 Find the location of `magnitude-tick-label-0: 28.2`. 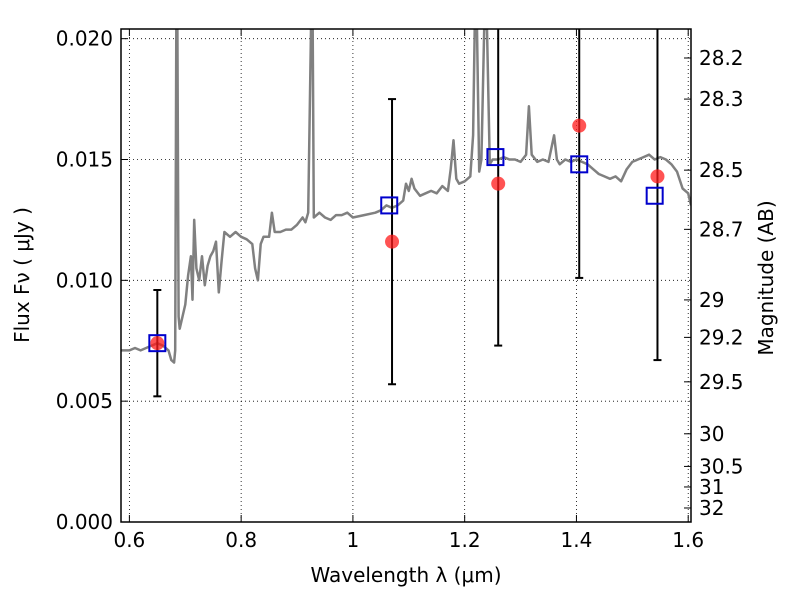

magnitude-tick-label-0: 28.2 is located at coordinates (721, 58).